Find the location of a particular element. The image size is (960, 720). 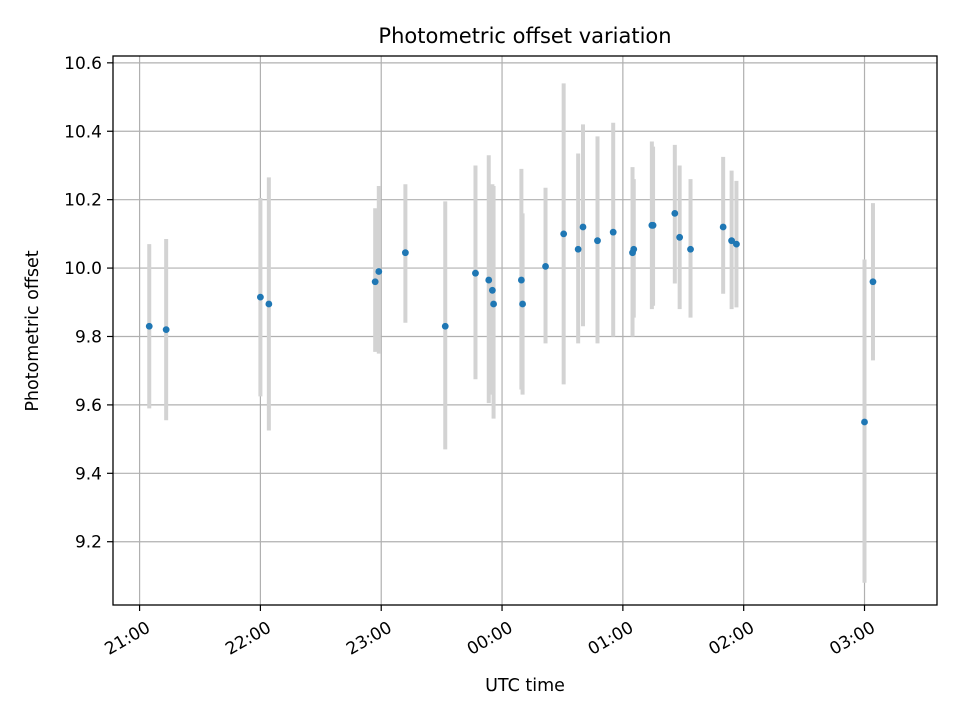

x-axis-label: UTC time is located at coordinates (525, 686).